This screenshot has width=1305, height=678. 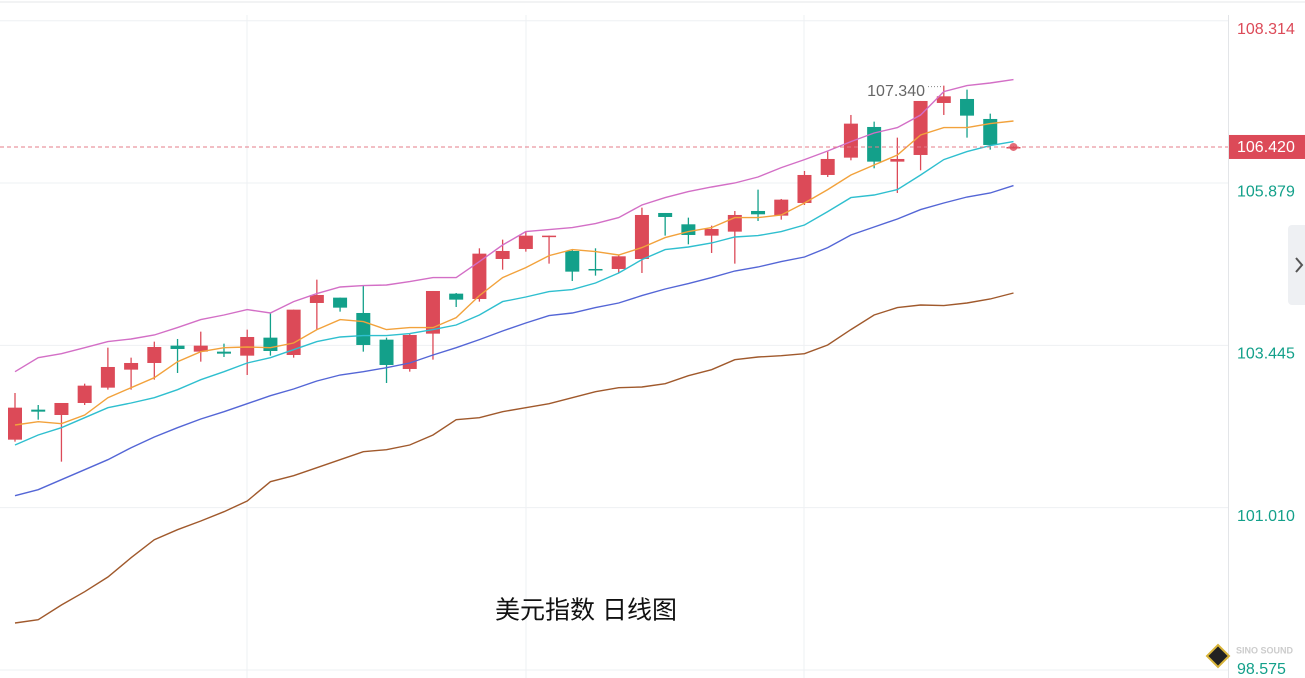 I want to click on y-tick-label: 105.879, so click(x=1266, y=191).